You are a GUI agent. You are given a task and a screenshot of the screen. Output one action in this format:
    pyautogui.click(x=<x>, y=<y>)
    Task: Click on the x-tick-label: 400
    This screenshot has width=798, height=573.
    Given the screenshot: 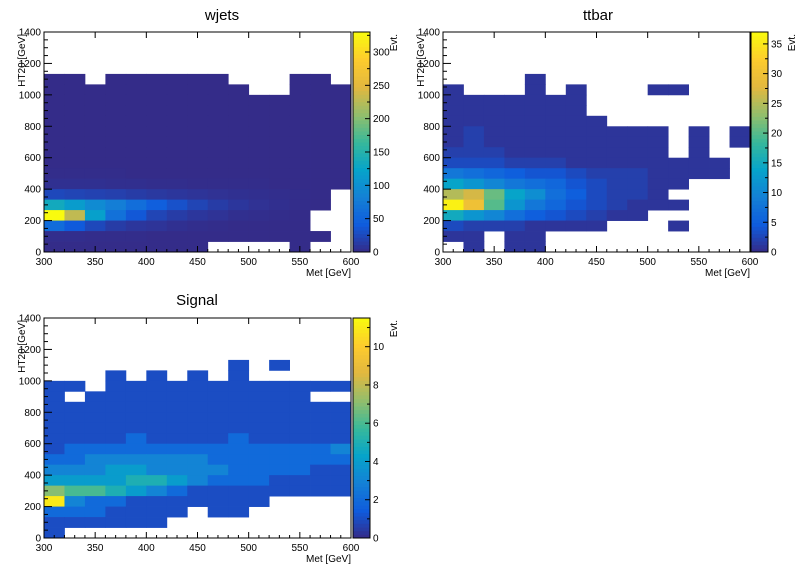 What is the action you would take?
    pyautogui.click(x=545, y=262)
    